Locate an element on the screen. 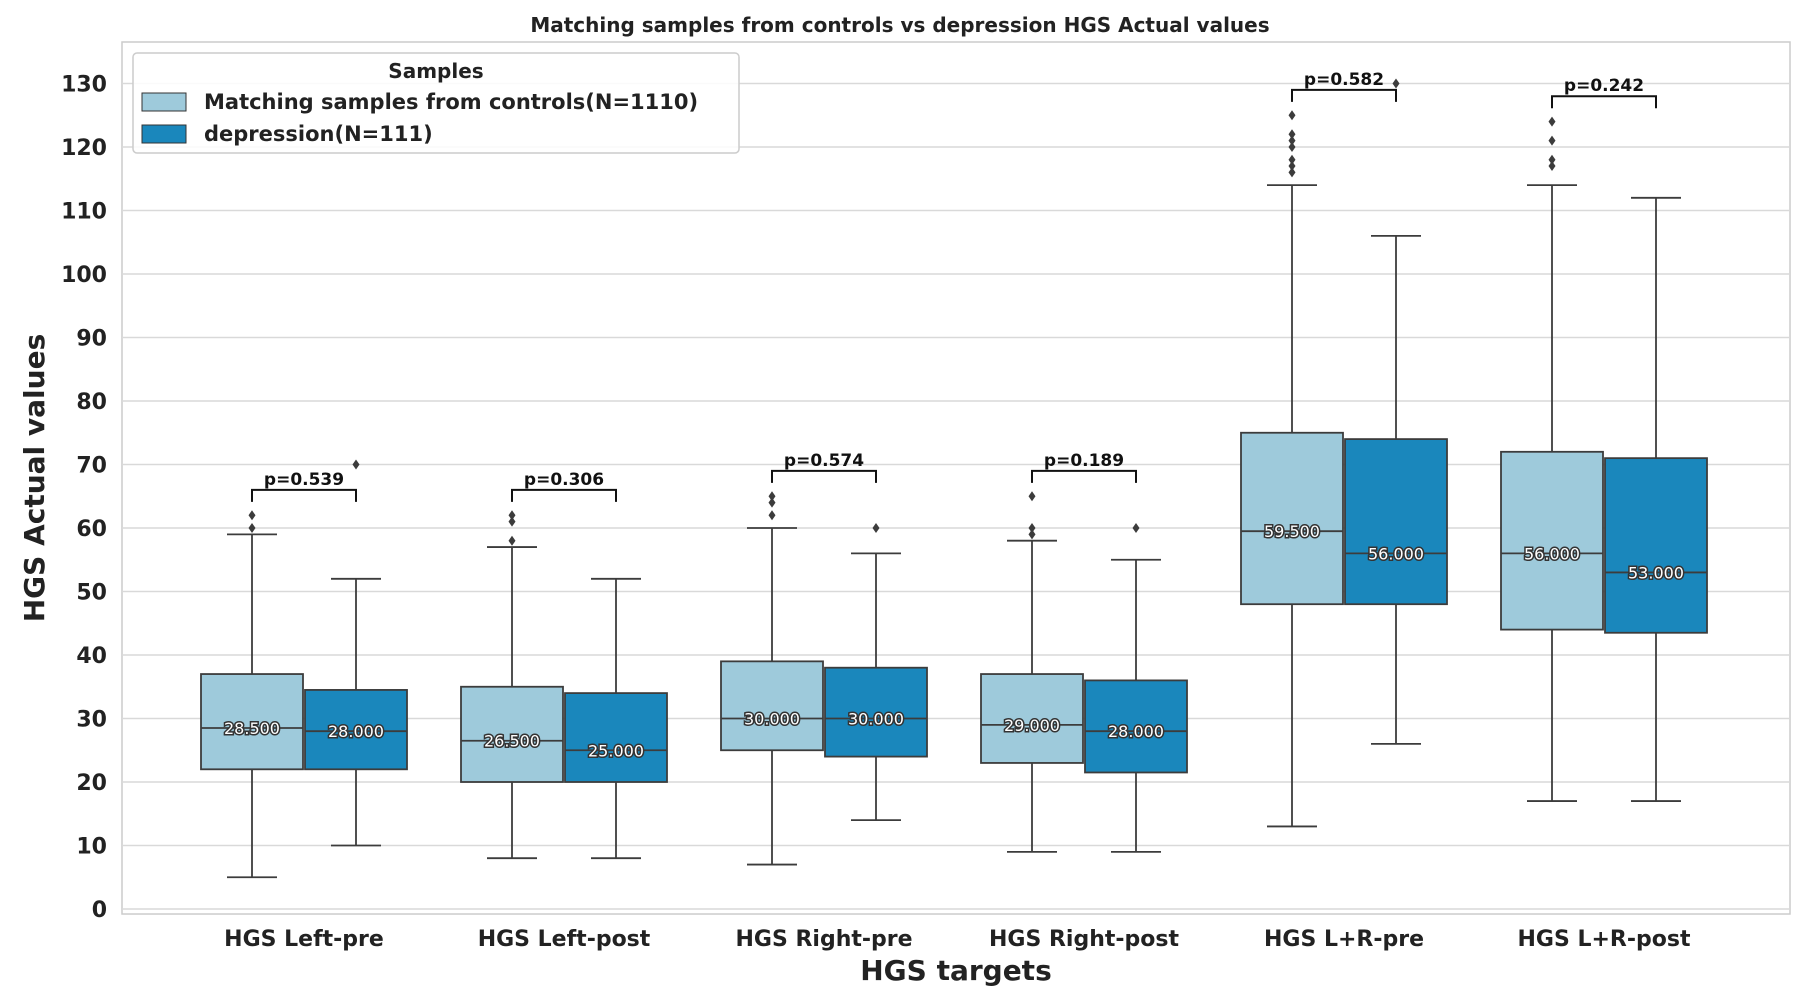 Image resolution: width=1800 pixels, height=1000 pixels. y-tick-label: 20 is located at coordinates (91, 783).